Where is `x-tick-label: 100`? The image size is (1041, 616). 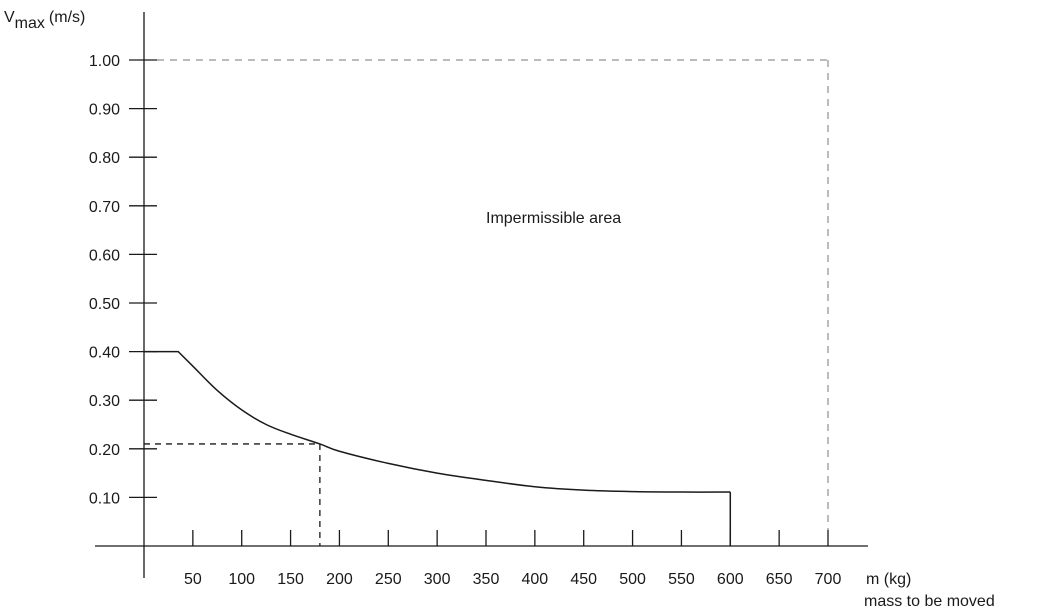 x-tick-label: 100 is located at coordinates (241, 579).